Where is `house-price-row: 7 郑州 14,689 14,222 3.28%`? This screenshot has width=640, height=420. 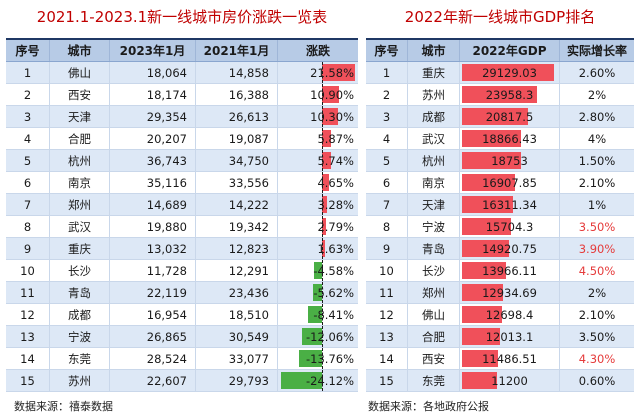
house-price-row: 7 郑州 14,689 14,222 3.28% is located at coordinates (182, 205).